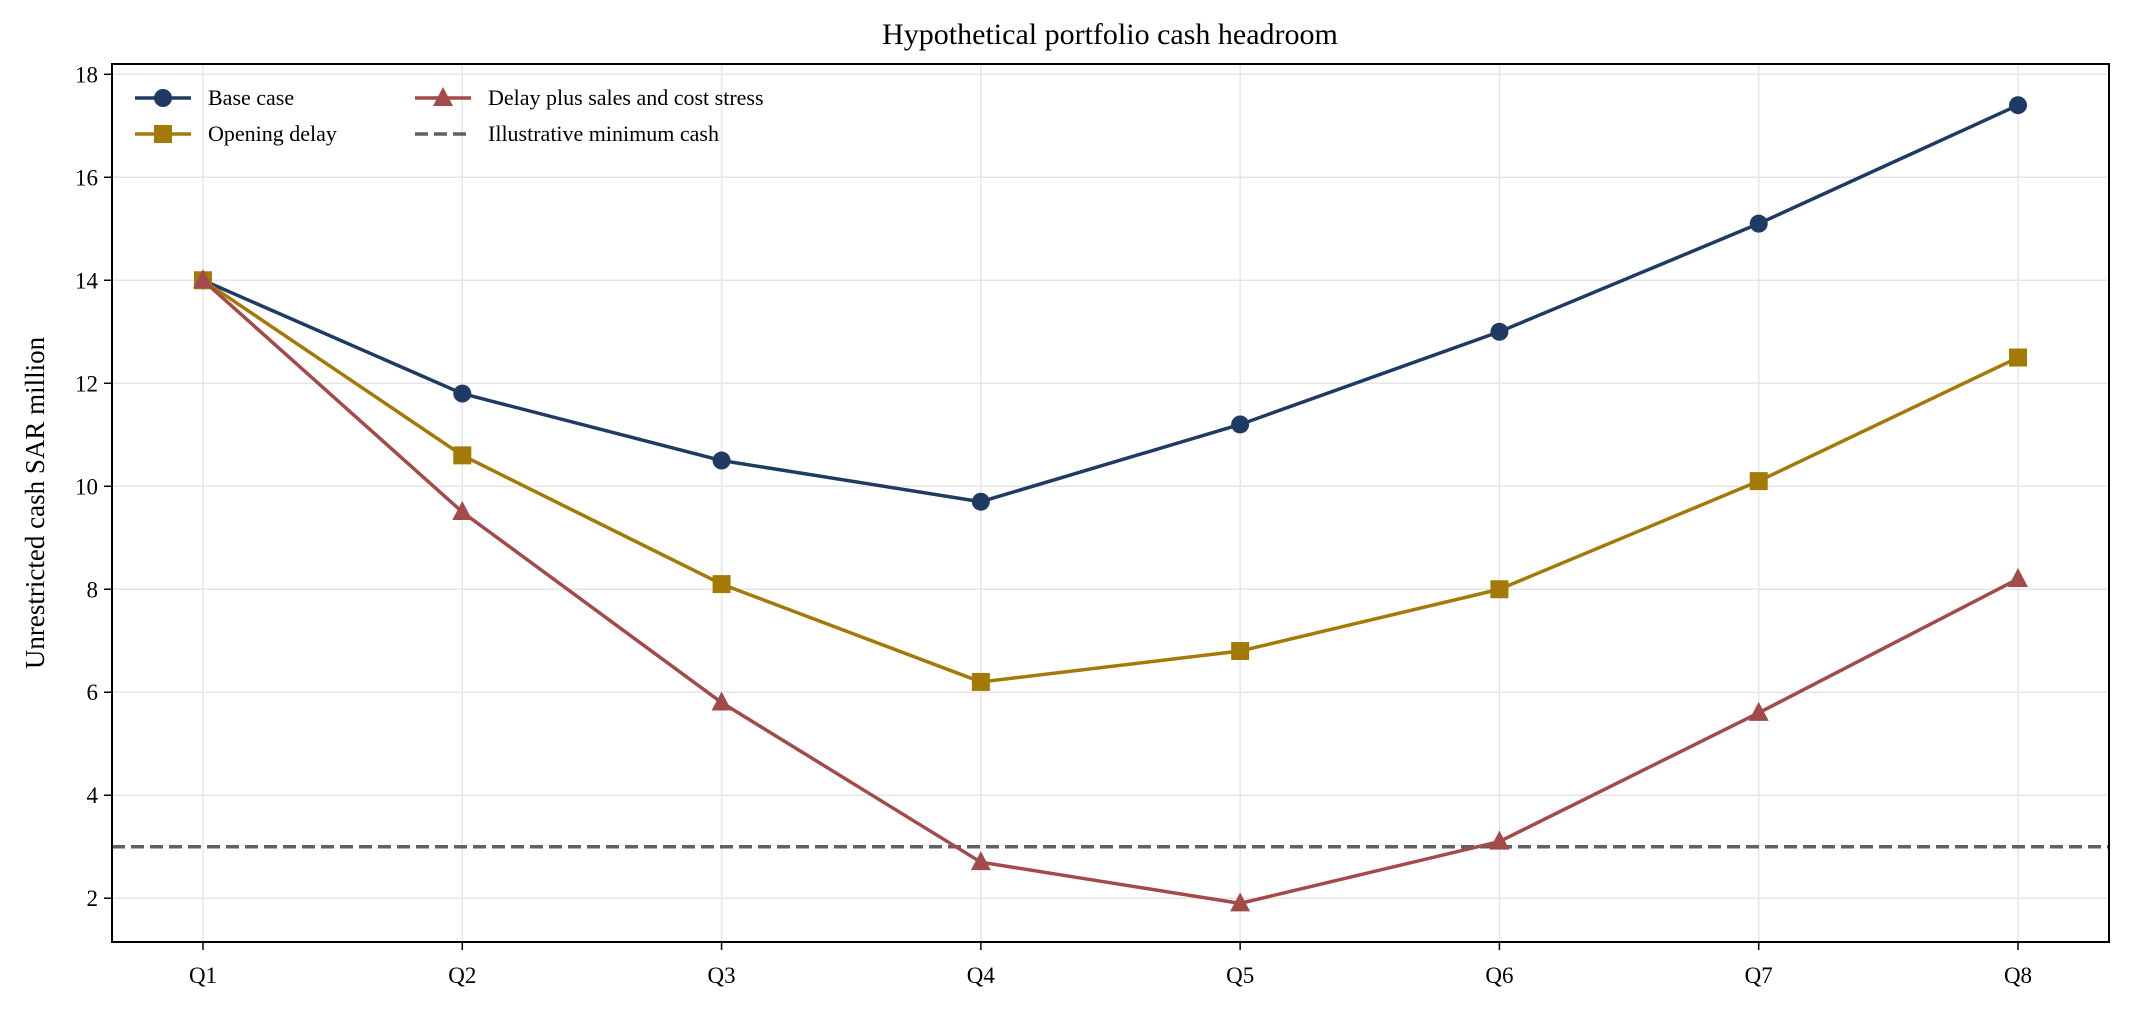 The width and height of the screenshot is (2131, 1011). What do you see at coordinates (86, 74) in the screenshot?
I see `y-tick-label: 18` at bounding box center [86, 74].